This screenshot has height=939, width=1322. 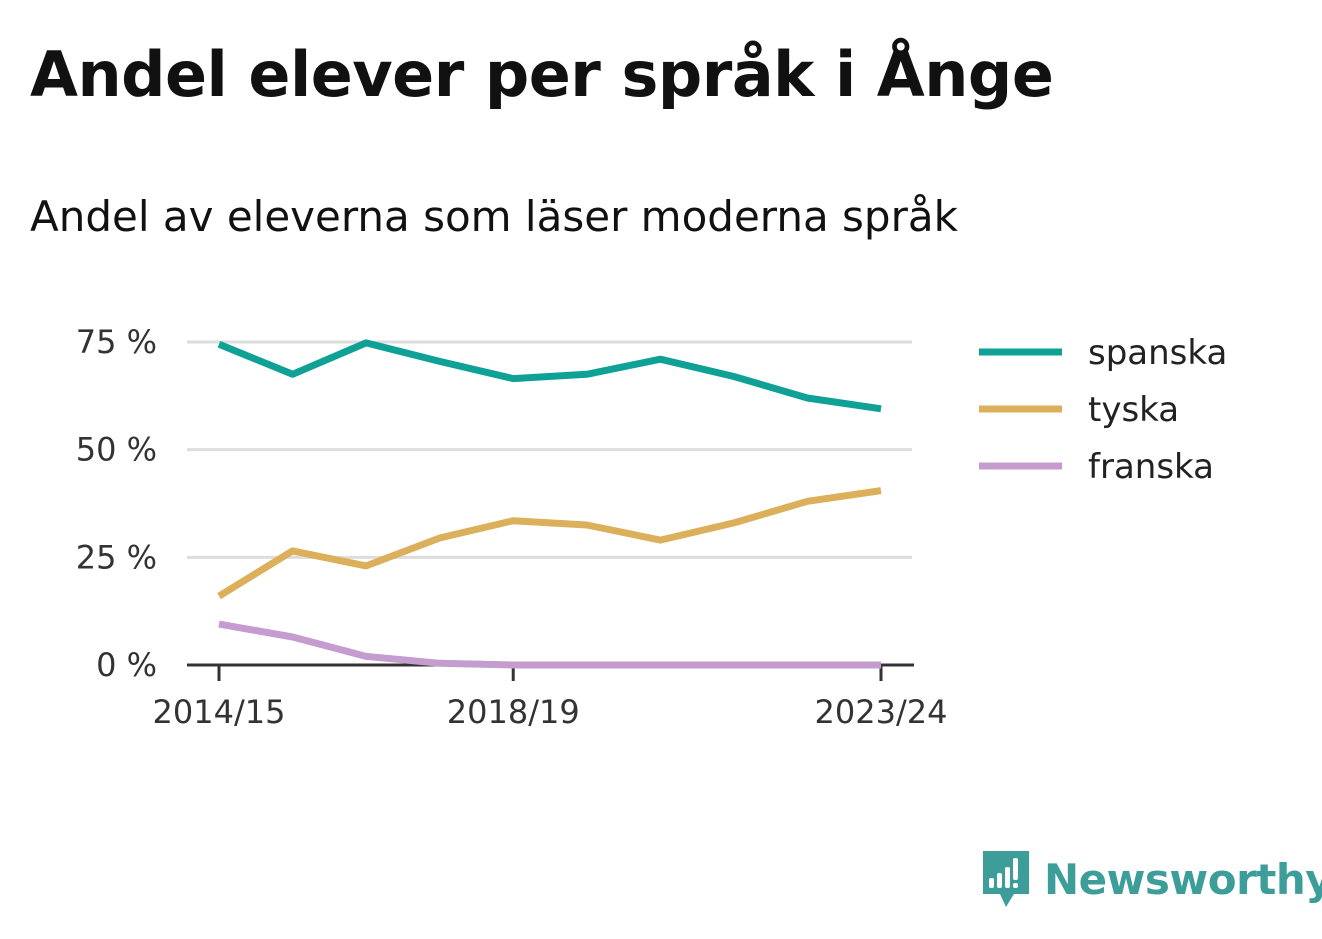 I want to click on bar-chart-speech-bubble-icon, so click(x=1006, y=879).